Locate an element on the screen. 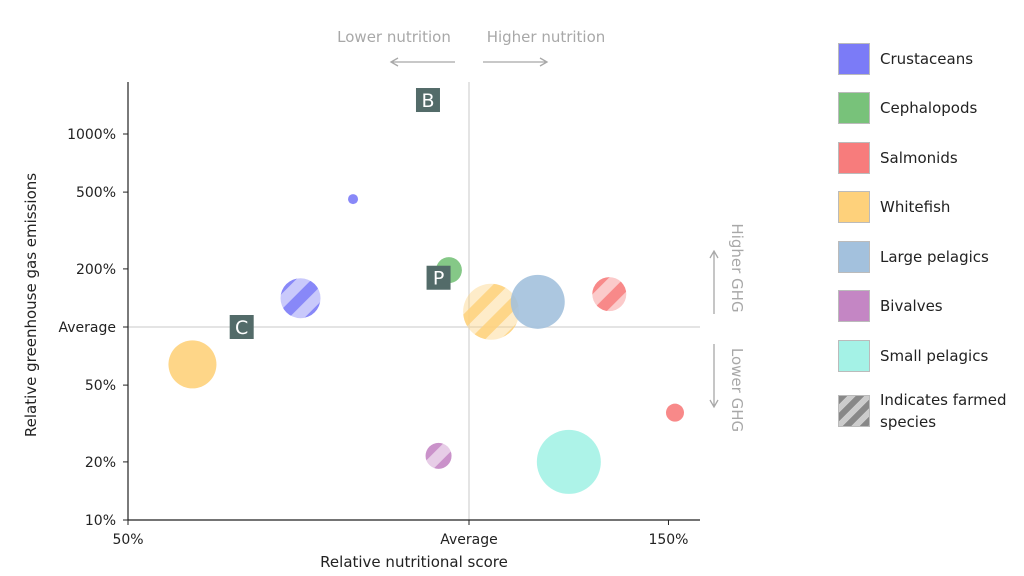 Image resolution: width=1024 pixels, height=576 pixels. legend-item-farmed: Indicates farmed species is located at coordinates (929, 411).